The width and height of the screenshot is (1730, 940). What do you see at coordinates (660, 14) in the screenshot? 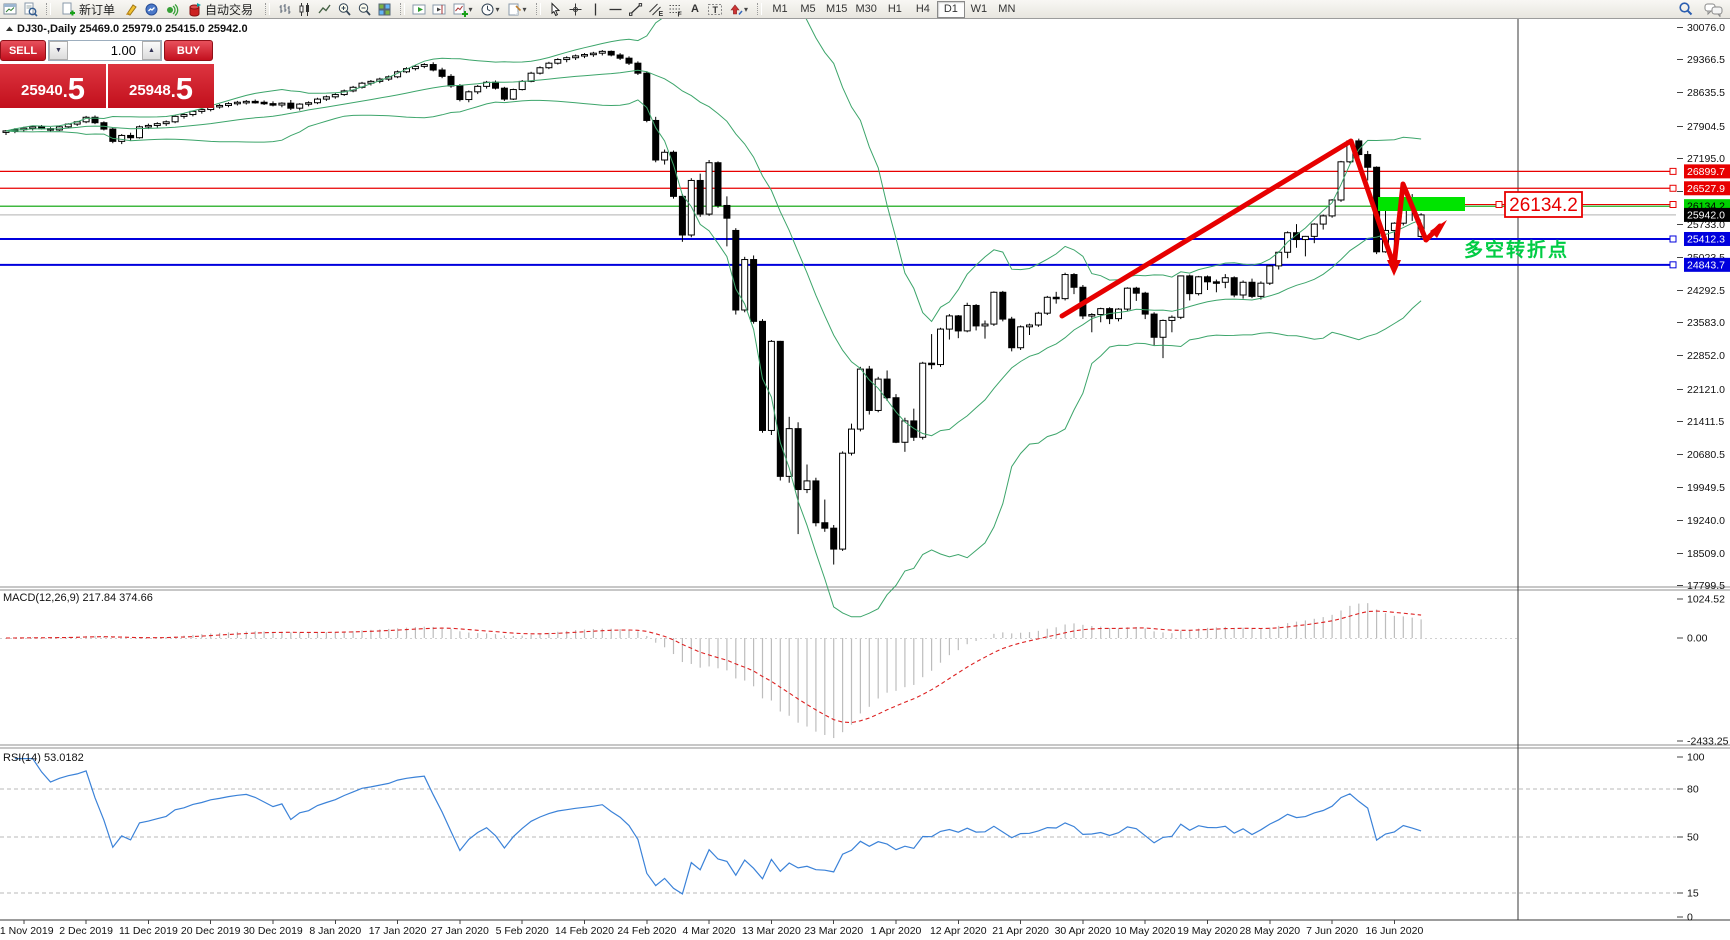
I see `svg-text: E` at bounding box center [660, 14].